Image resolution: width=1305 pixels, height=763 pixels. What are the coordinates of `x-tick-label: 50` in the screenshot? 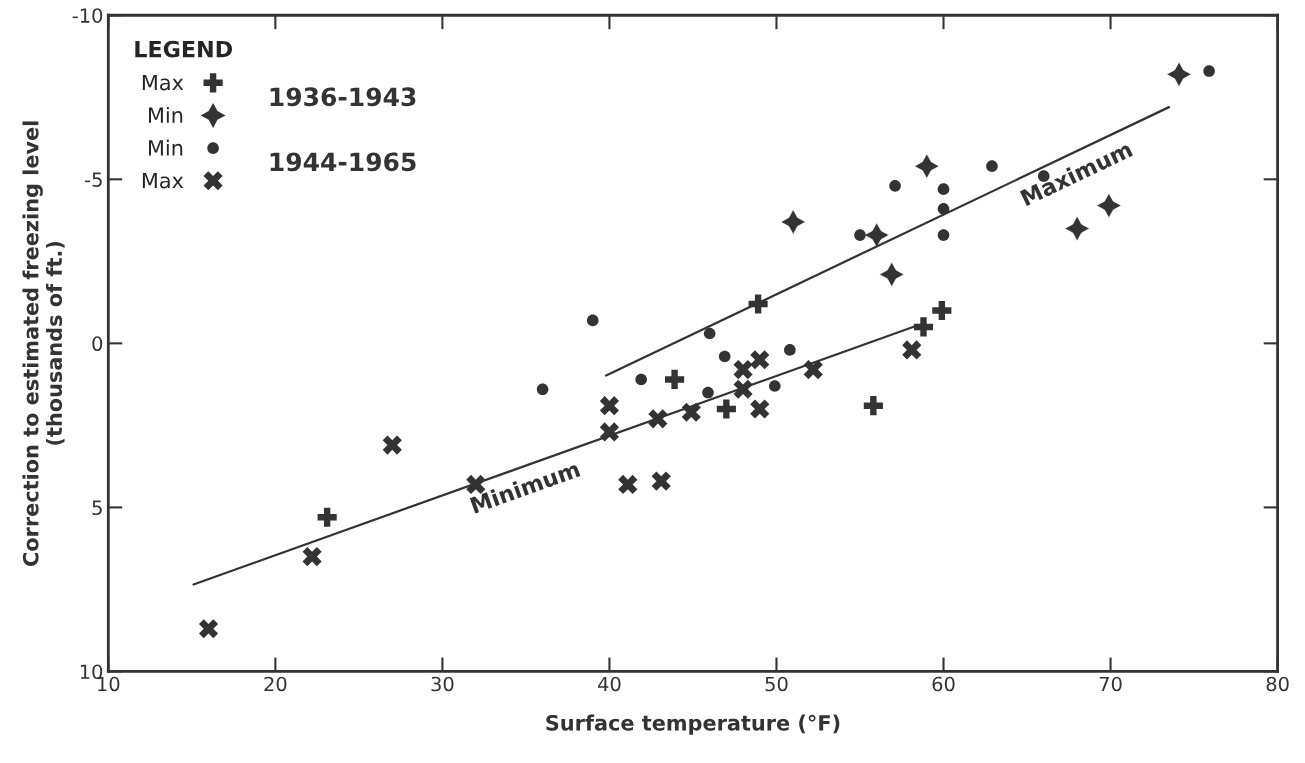 It's located at (776, 684).